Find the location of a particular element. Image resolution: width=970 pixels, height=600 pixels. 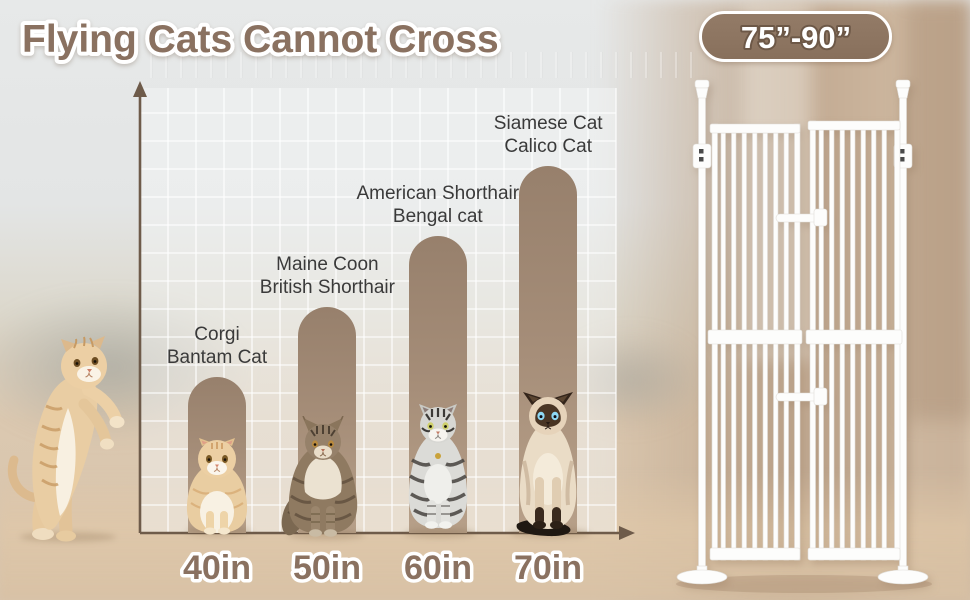

tick-60in: 60in is located at coordinates (438, 567).